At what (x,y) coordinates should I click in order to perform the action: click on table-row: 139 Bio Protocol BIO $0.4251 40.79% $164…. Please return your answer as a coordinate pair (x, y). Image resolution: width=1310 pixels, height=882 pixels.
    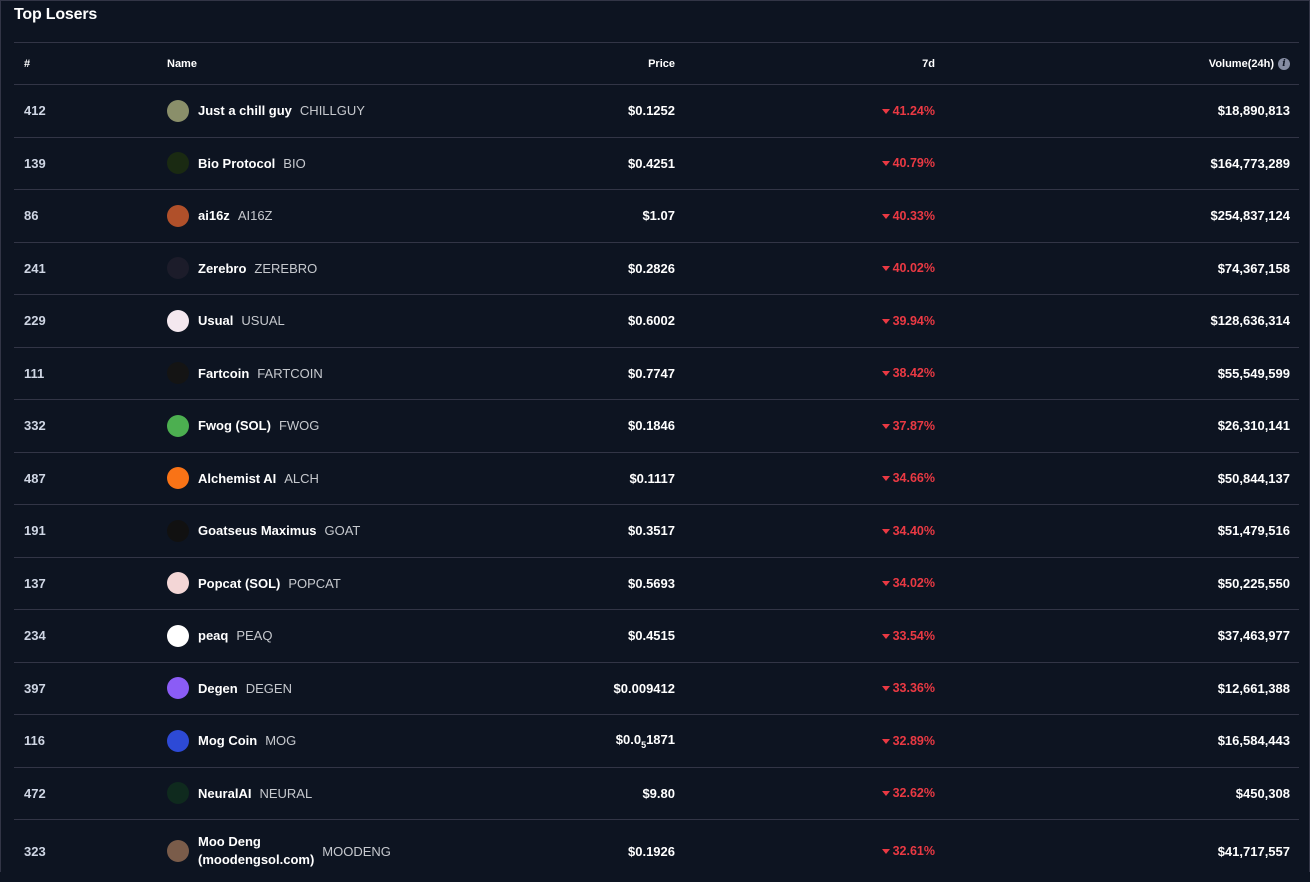
    Looking at the image, I should click on (656, 164).